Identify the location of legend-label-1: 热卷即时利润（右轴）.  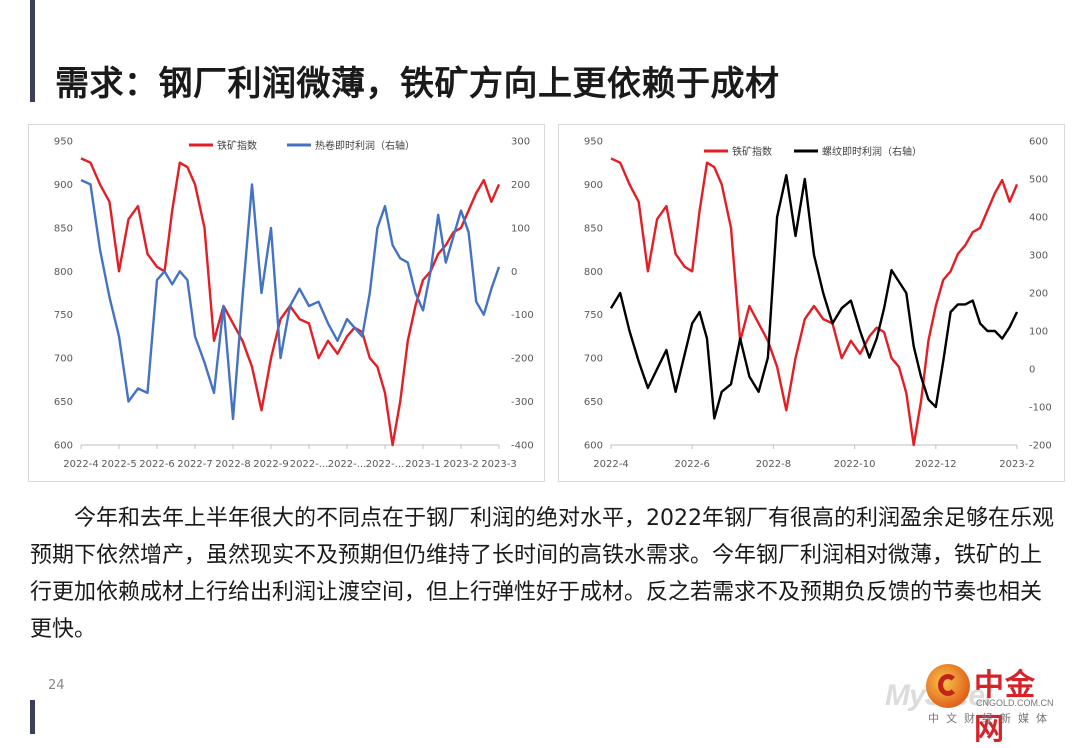
(365, 145).